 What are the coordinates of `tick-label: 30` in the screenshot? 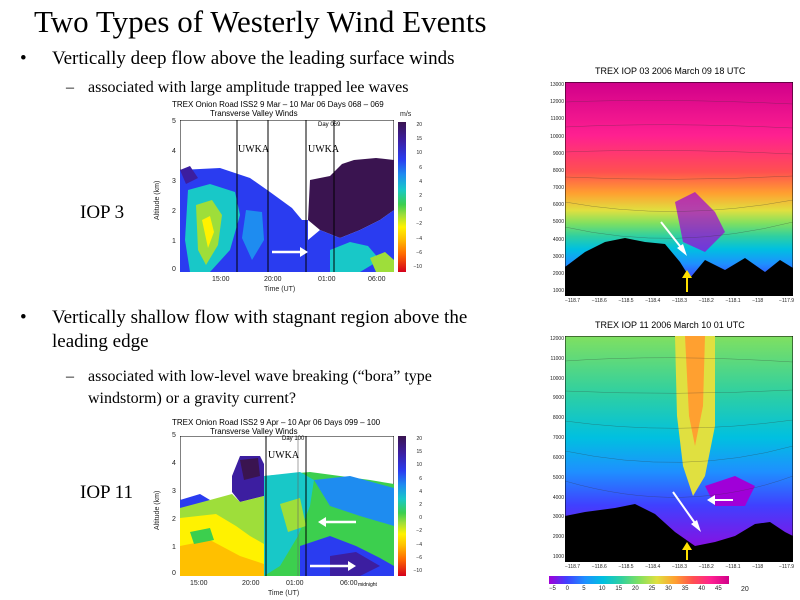 It's located at (668, 589).